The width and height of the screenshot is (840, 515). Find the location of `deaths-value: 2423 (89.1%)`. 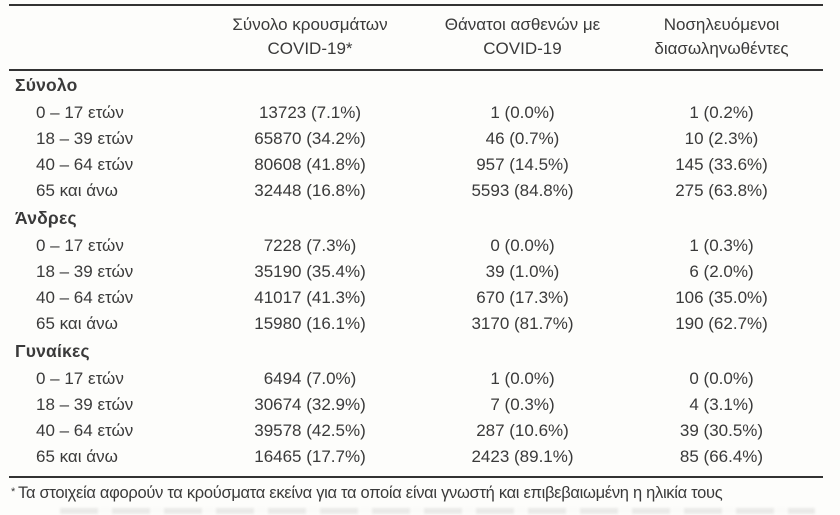

deaths-value: 2423 (89.1%) is located at coordinates (522, 456).